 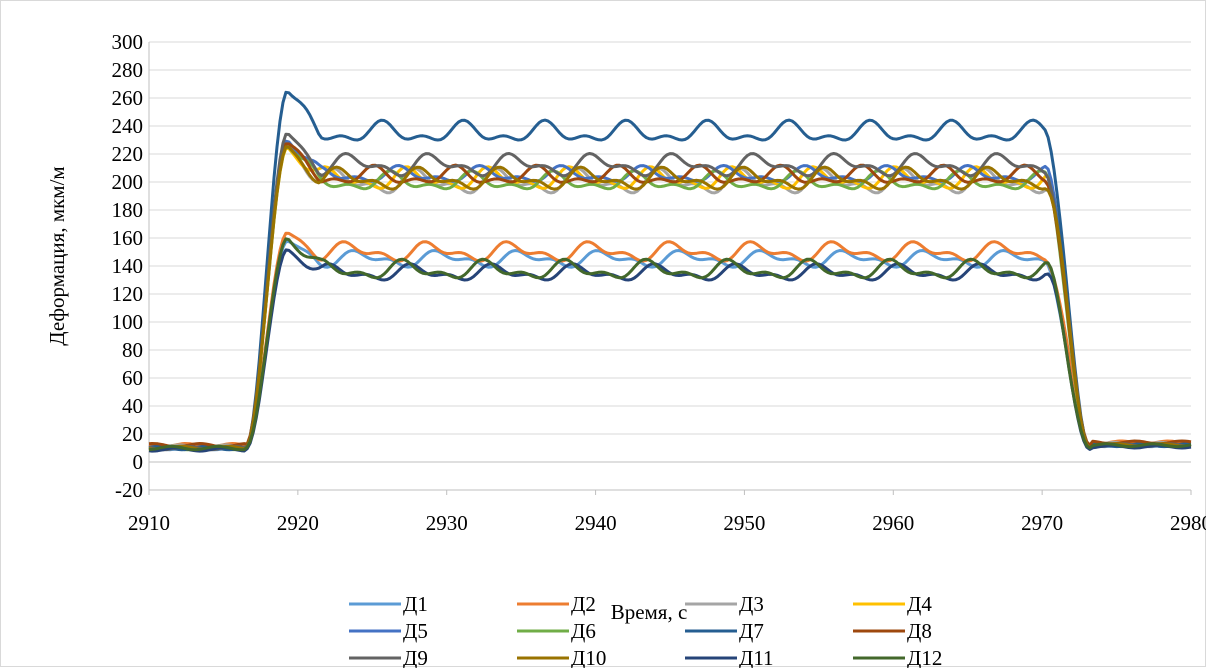 What do you see at coordinates (128, 154) in the screenshot?
I see `y-tick-label: 220` at bounding box center [128, 154].